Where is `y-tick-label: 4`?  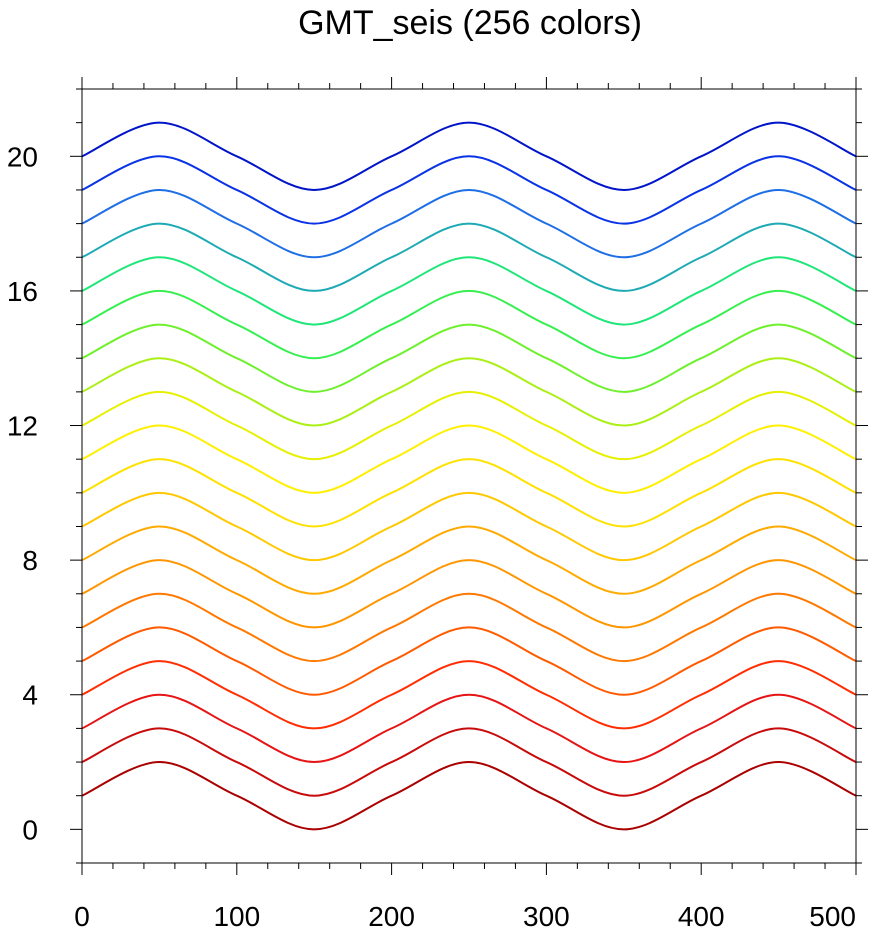 y-tick-label: 4 is located at coordinates (30, 695).